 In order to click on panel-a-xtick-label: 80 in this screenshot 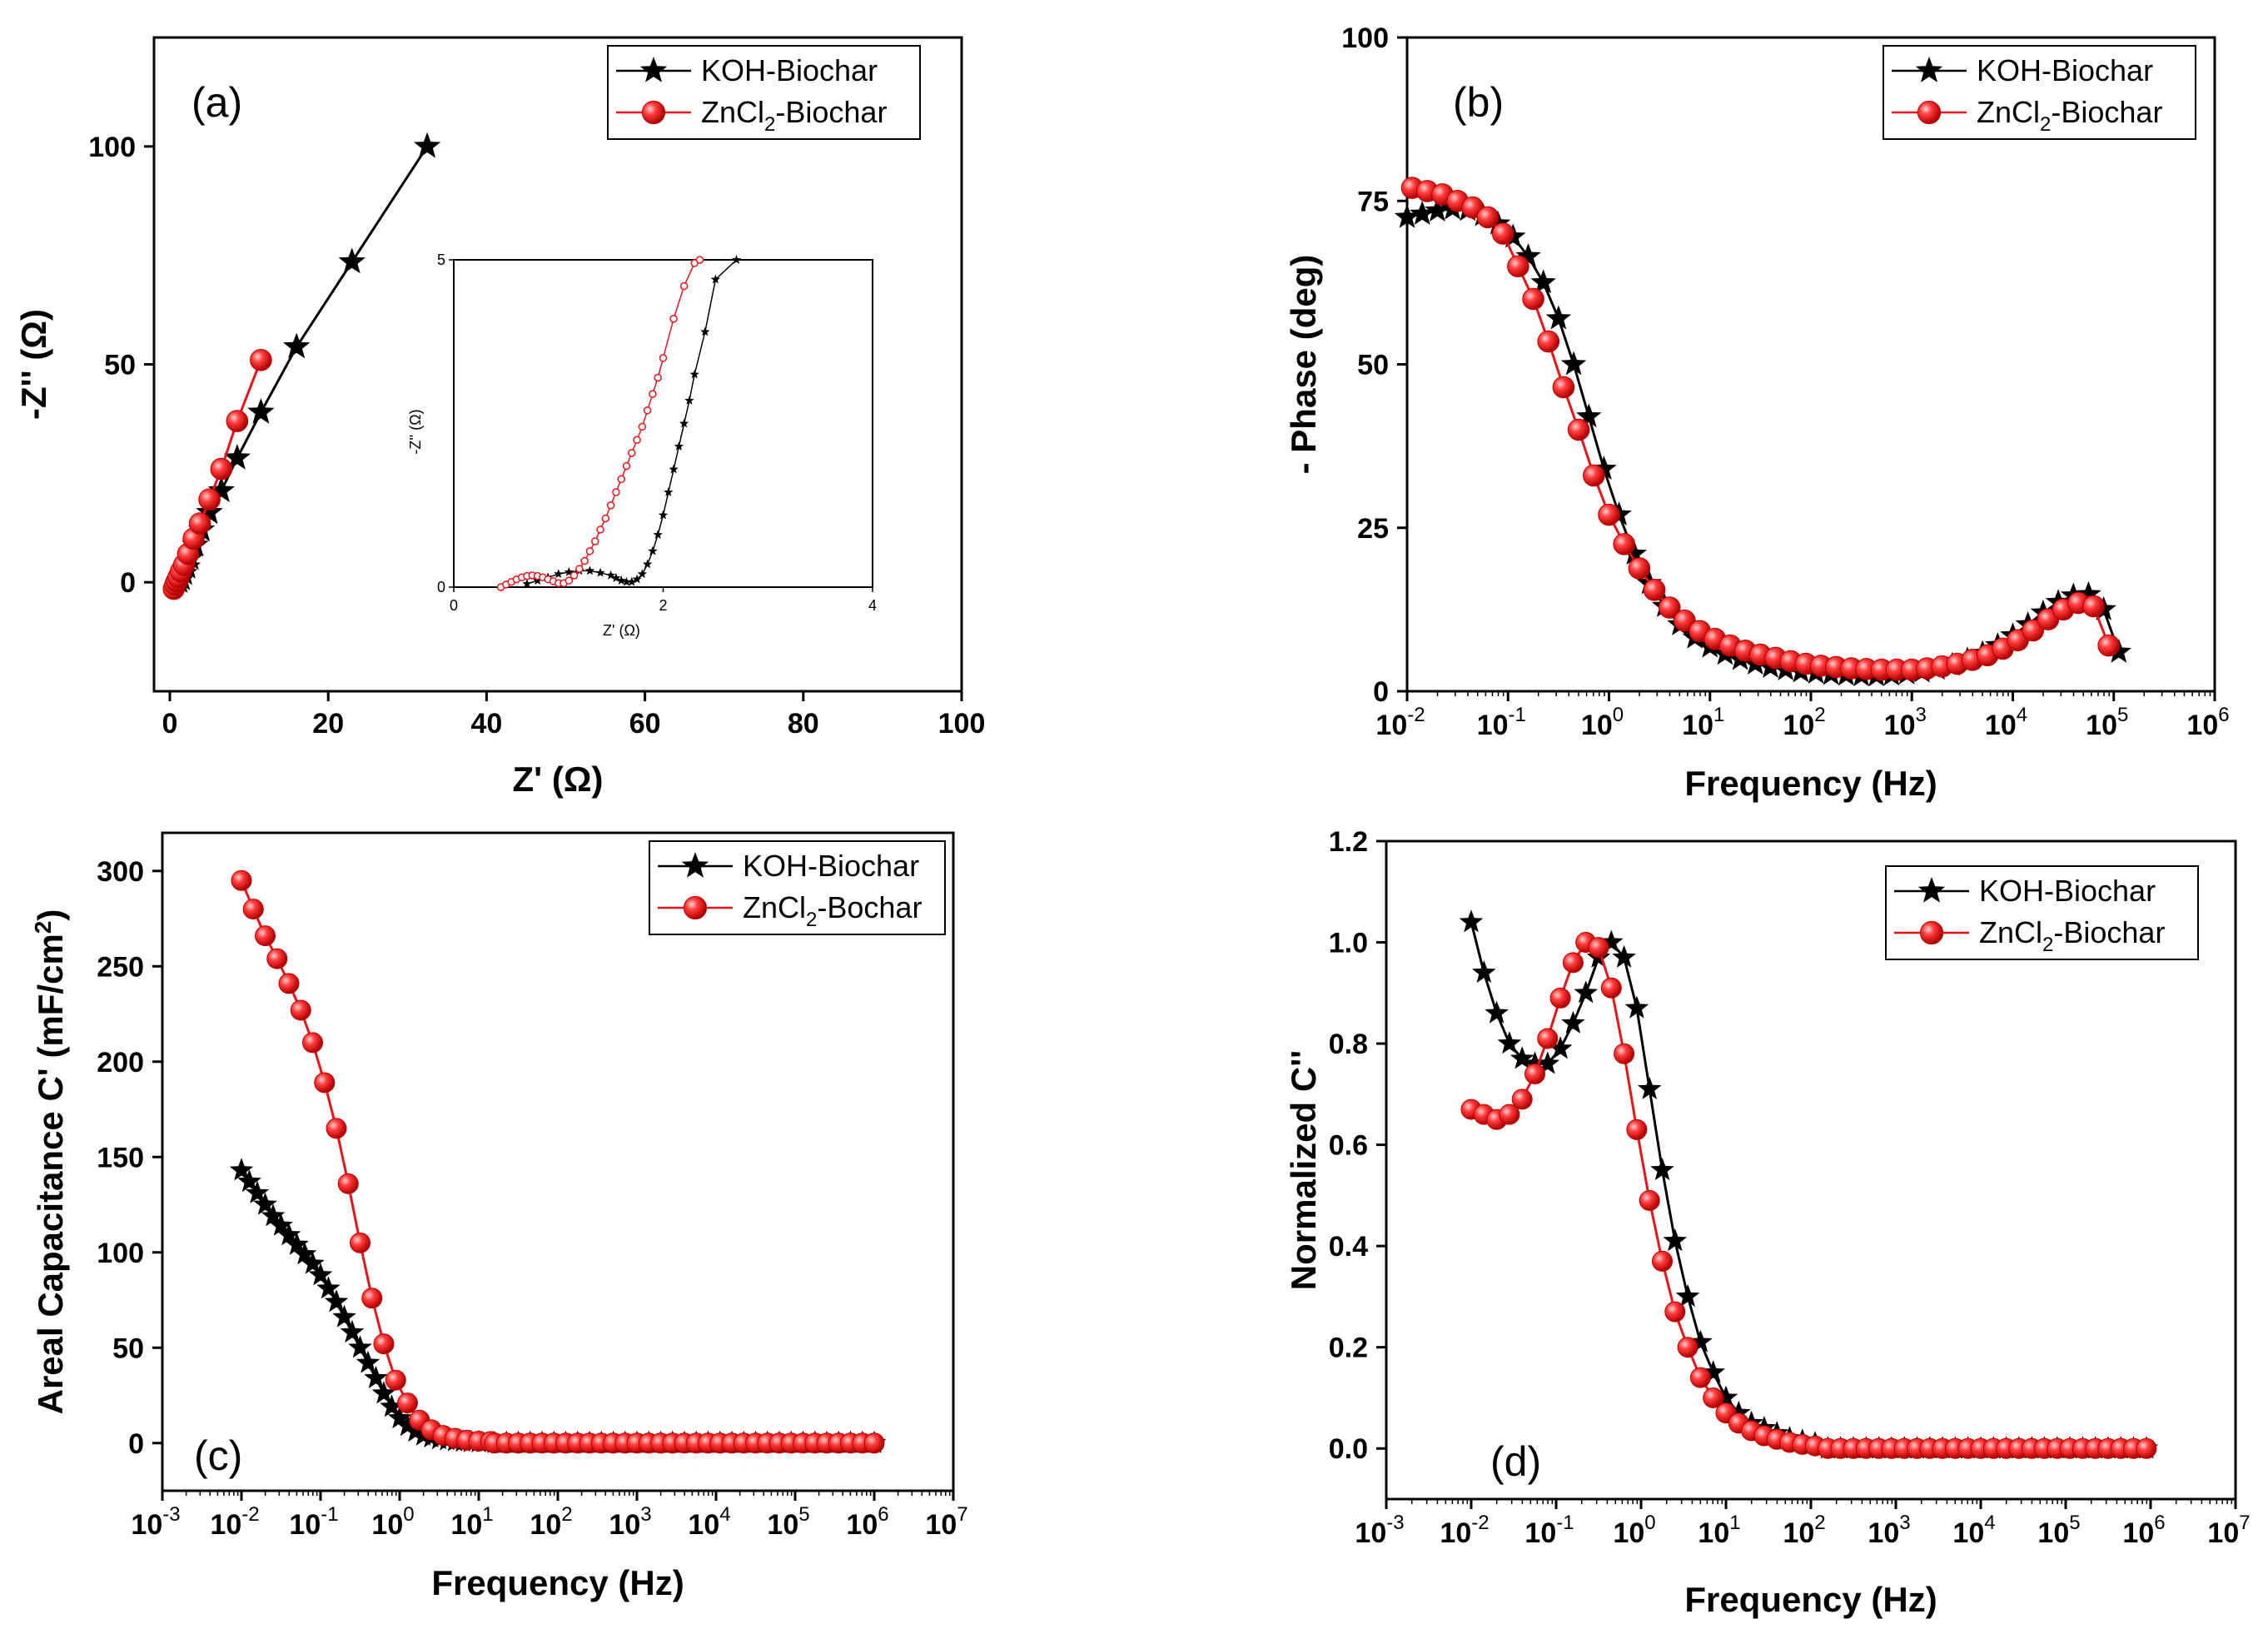, I will do `click(804, 724)`.